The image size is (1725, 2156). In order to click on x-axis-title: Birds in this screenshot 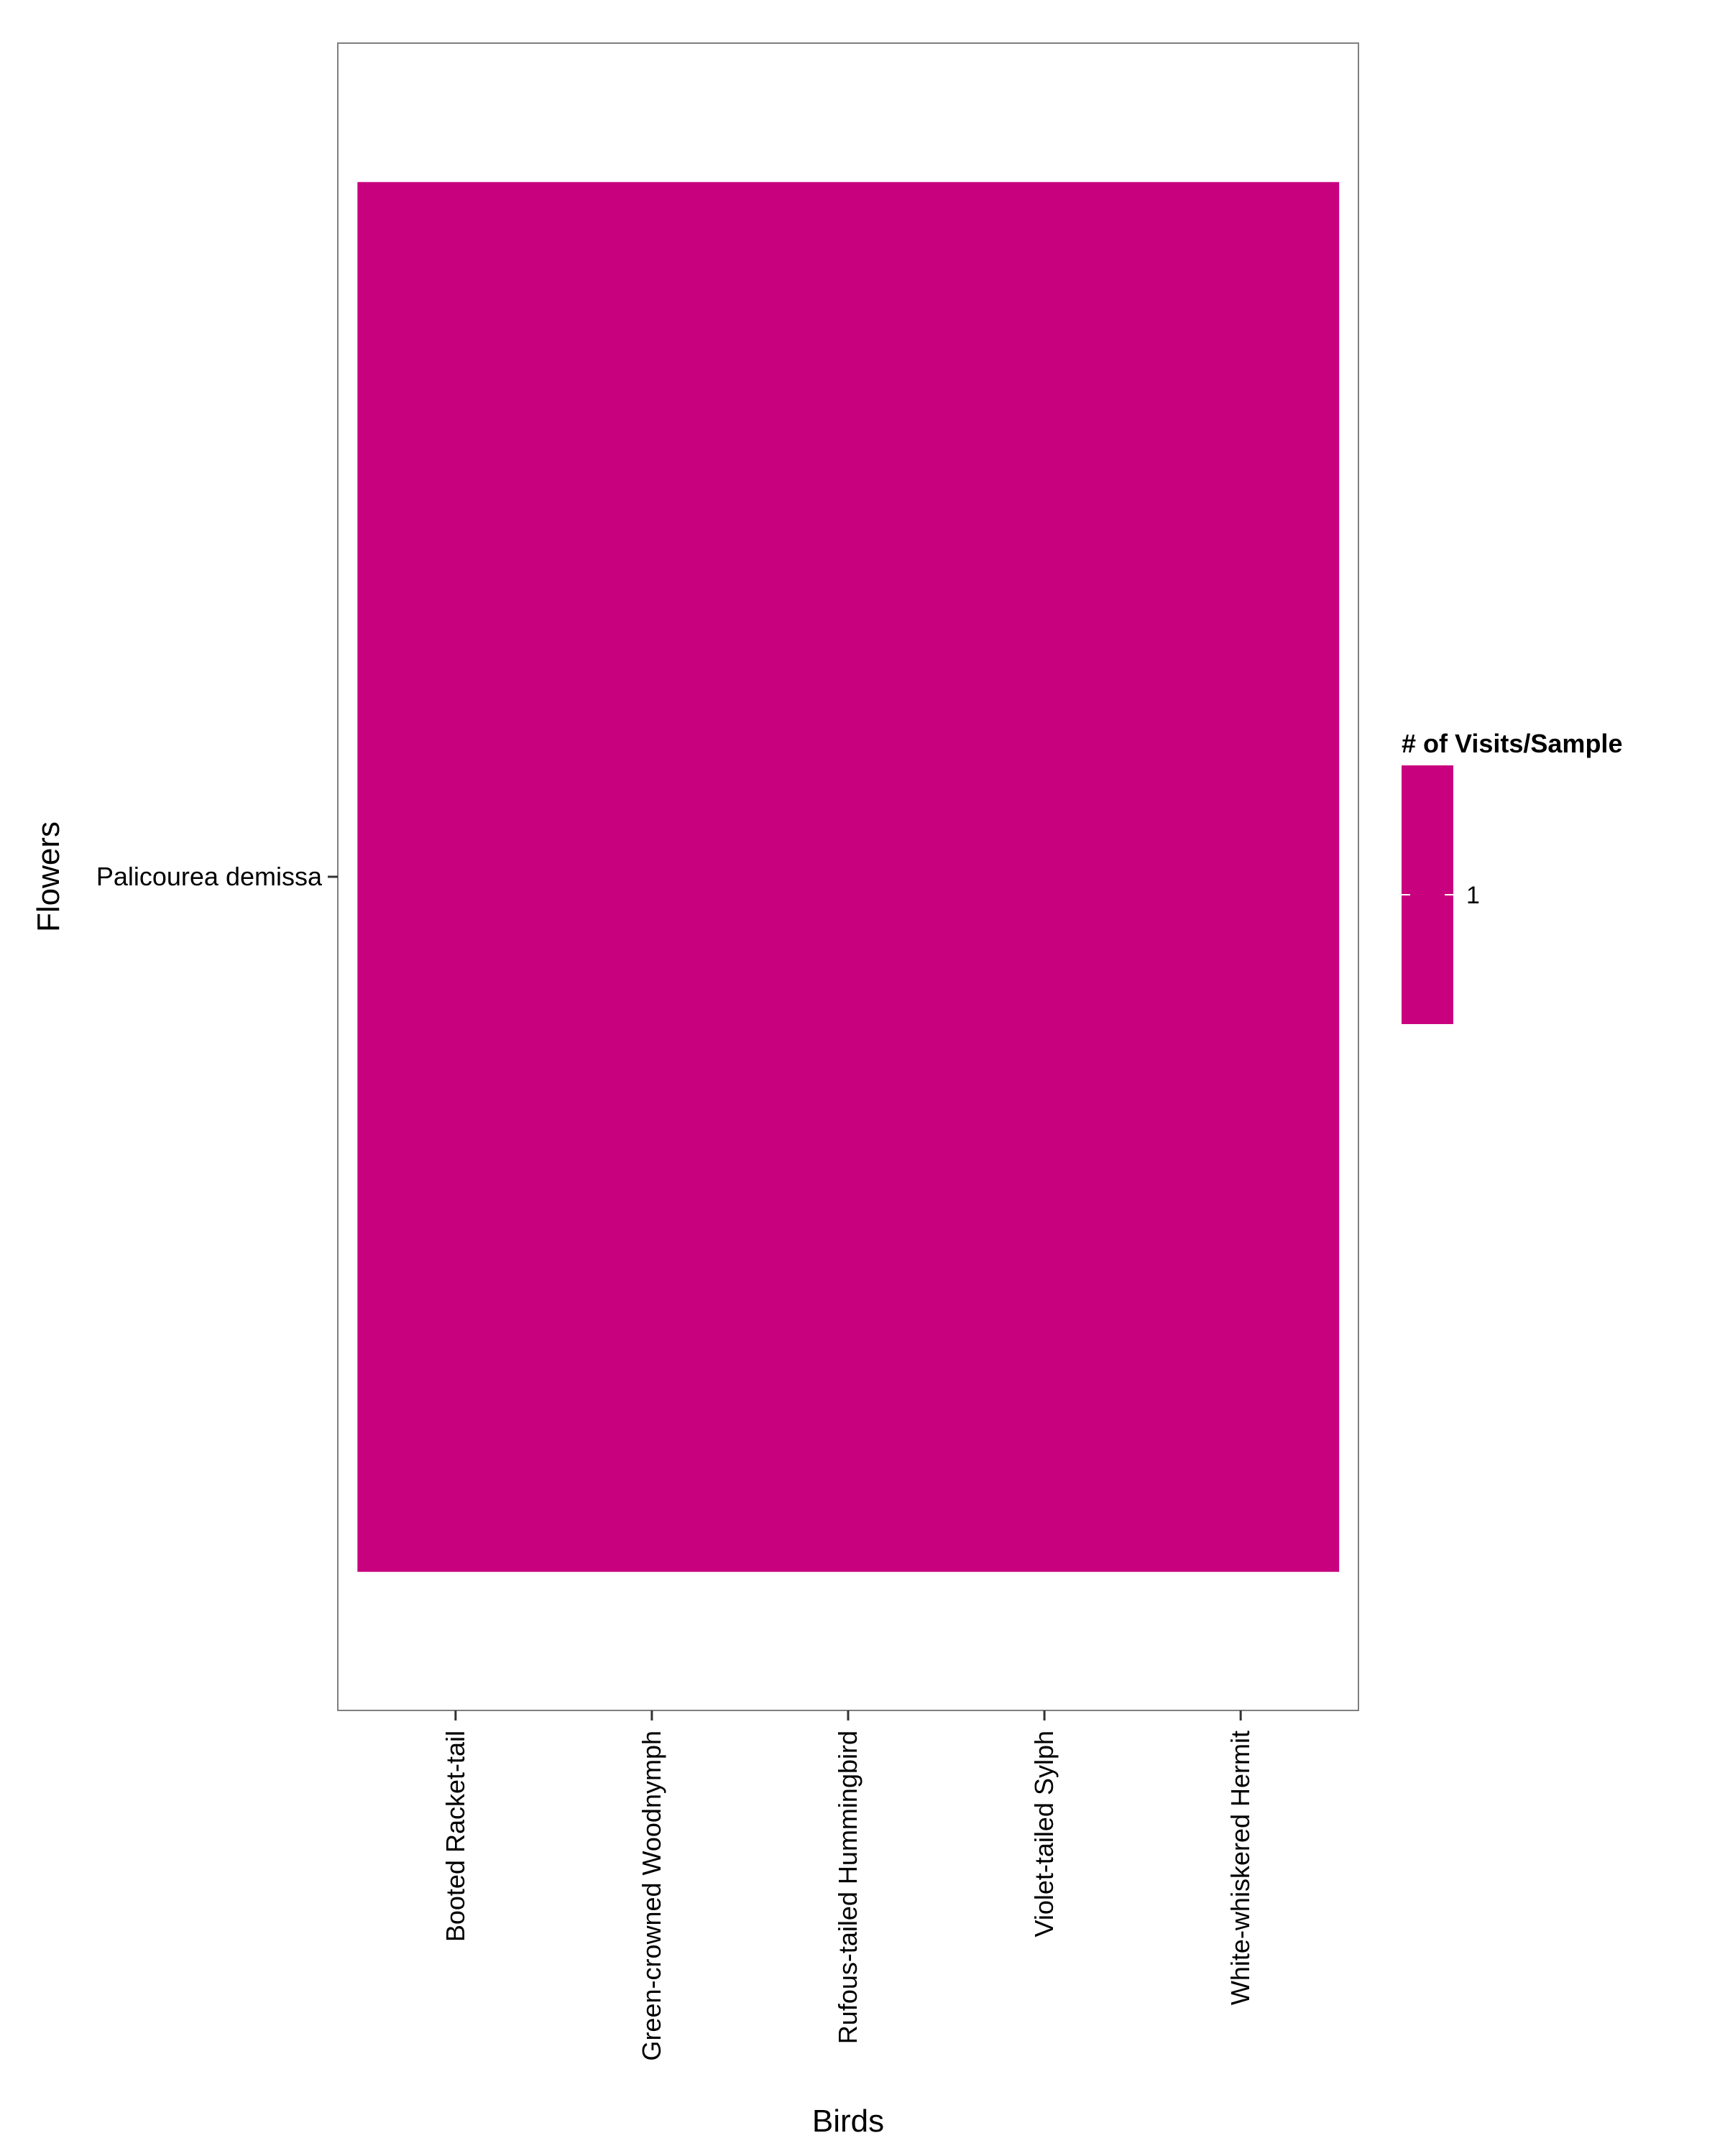, I will do `click(848, 2122)`.